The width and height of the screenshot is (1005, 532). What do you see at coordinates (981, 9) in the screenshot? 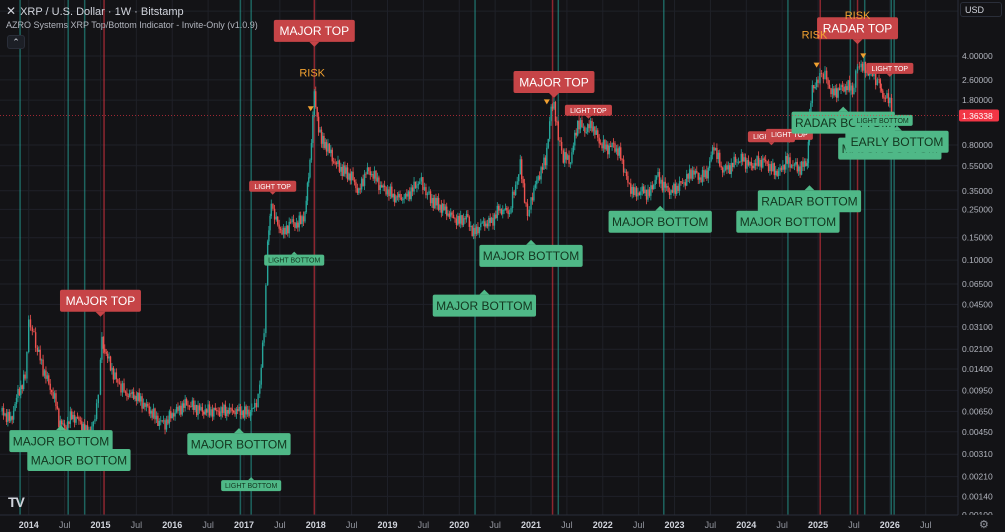
I see `currency-select: USD` at bounding box center [981, 9].